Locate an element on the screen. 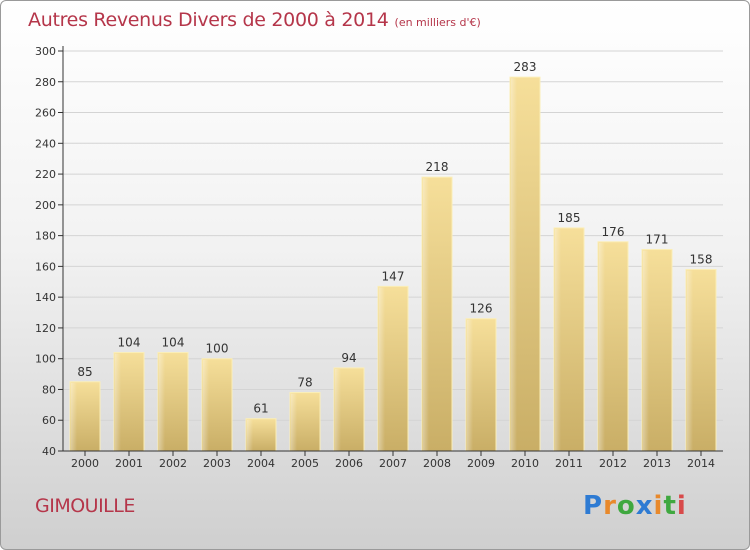 This screenshot has height=550, width=750. x-tick-label-2010: 2010 is located at coordinates (525, 463).